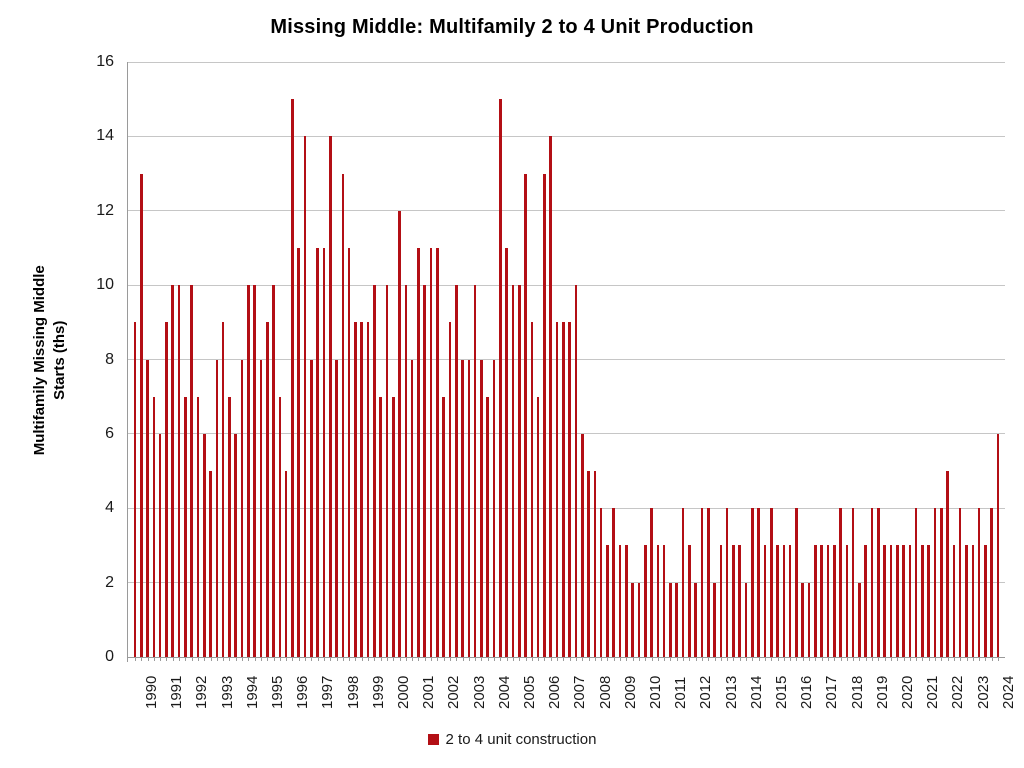  I want to click on bar-q22, so click(267, 489).